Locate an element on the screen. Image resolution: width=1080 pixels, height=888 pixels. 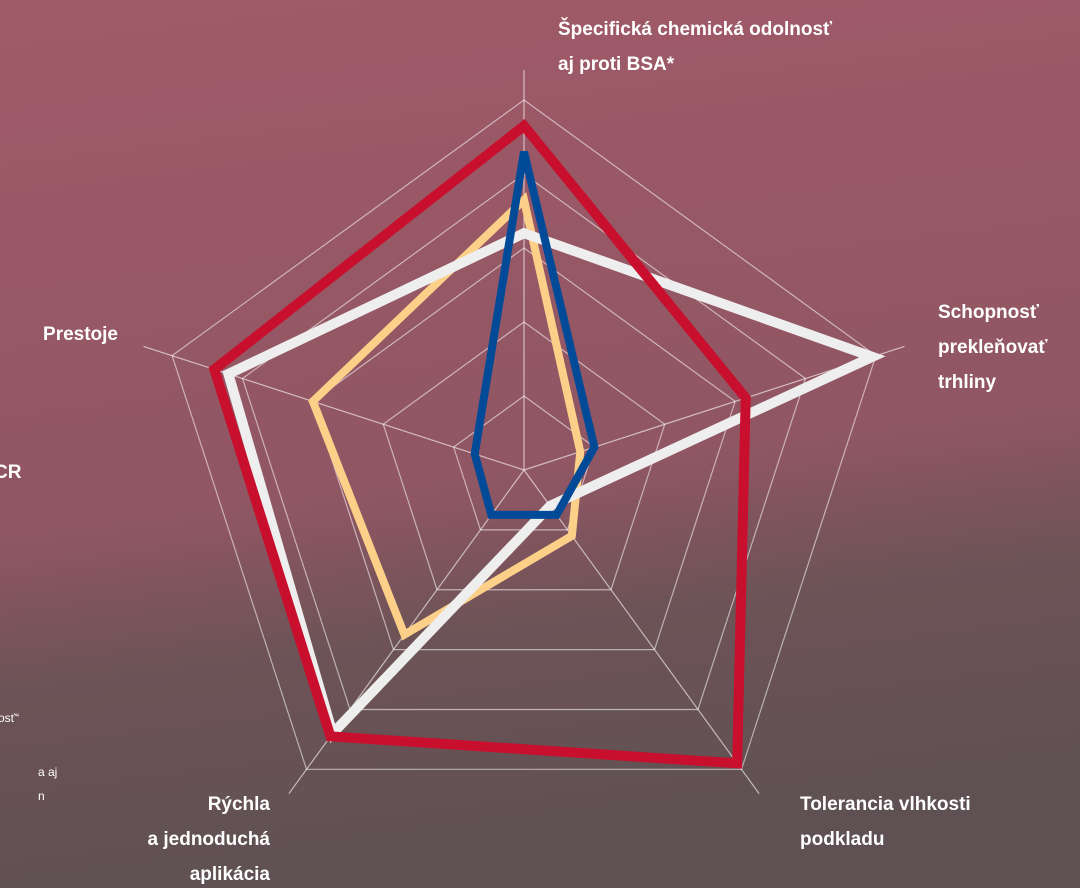
grid-ring is located at coordinates (524, 456).